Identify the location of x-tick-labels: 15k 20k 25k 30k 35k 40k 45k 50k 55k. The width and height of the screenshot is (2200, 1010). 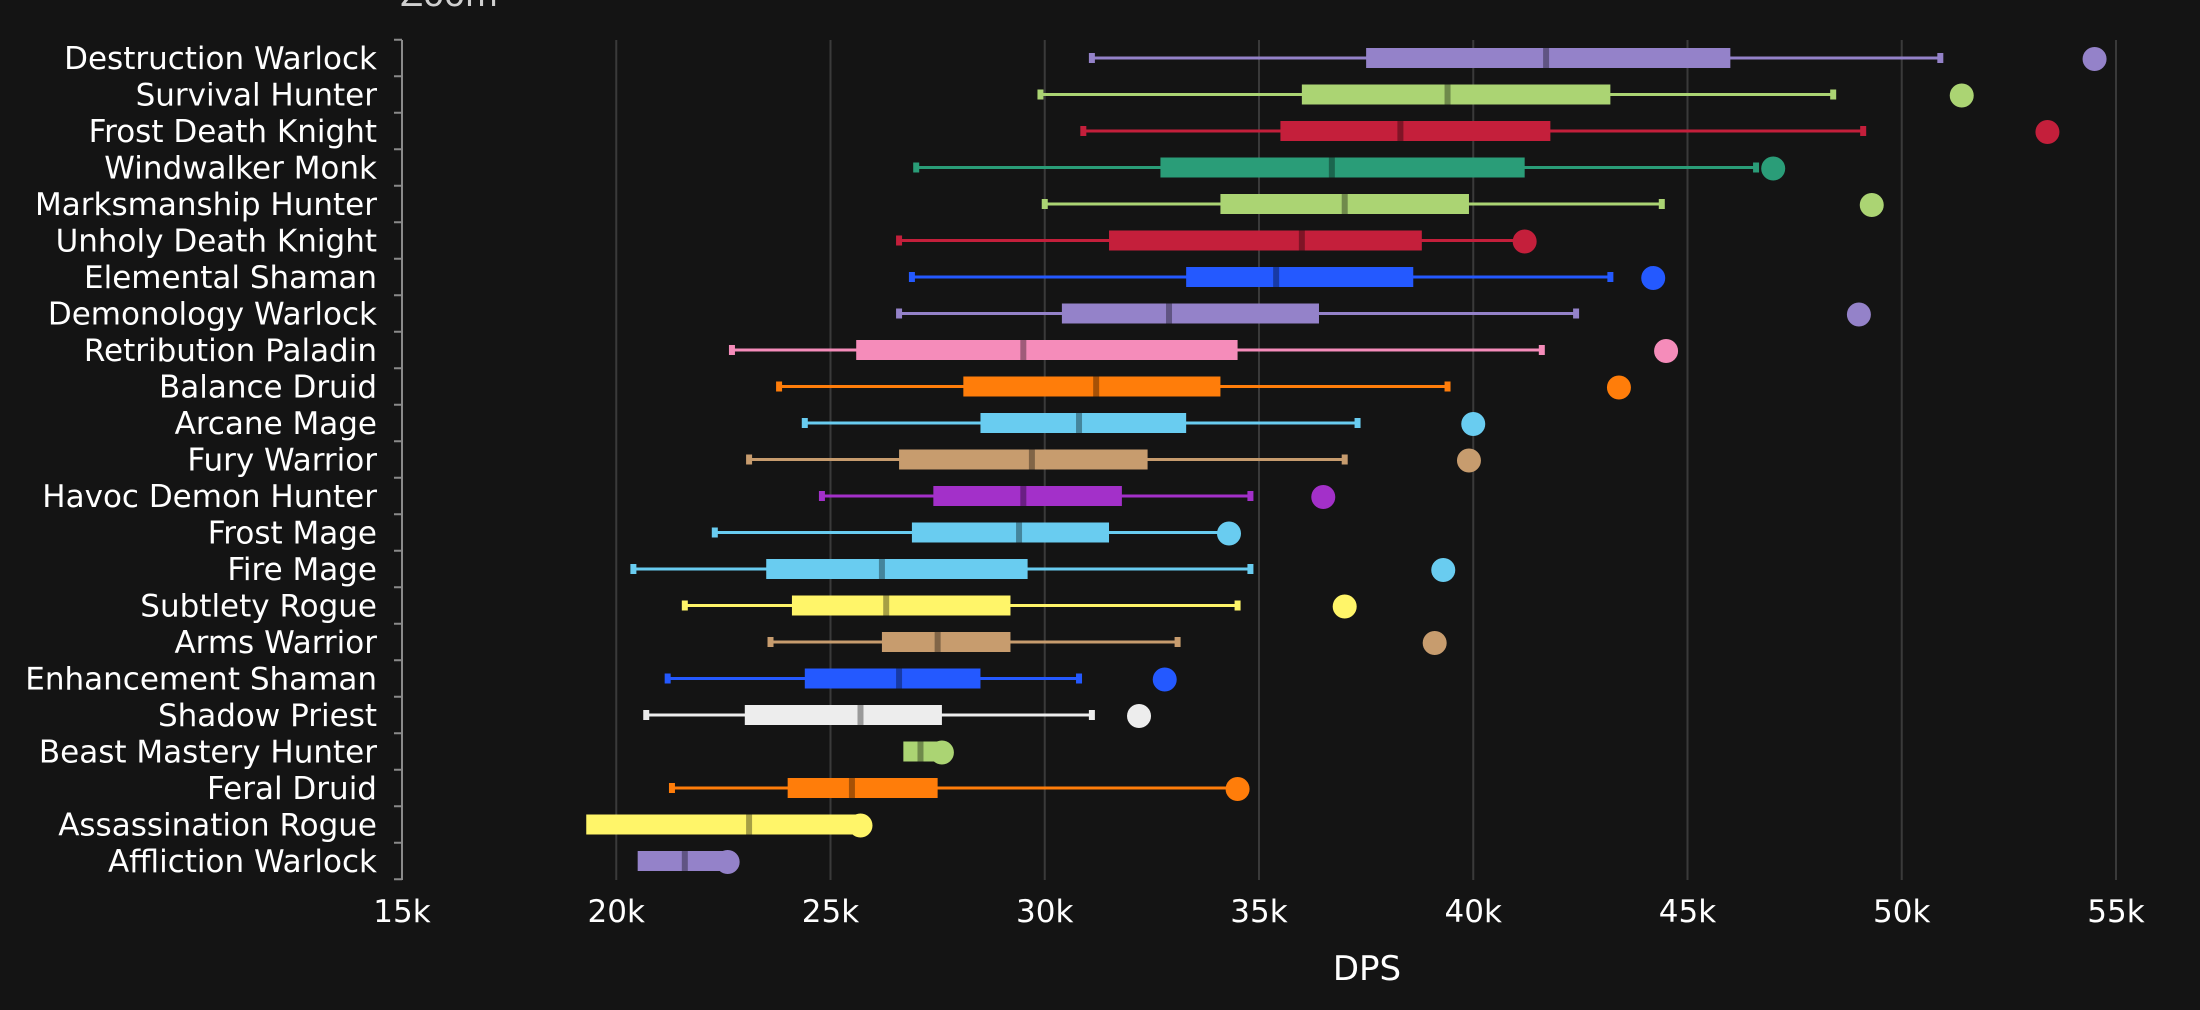
(1258, 912).